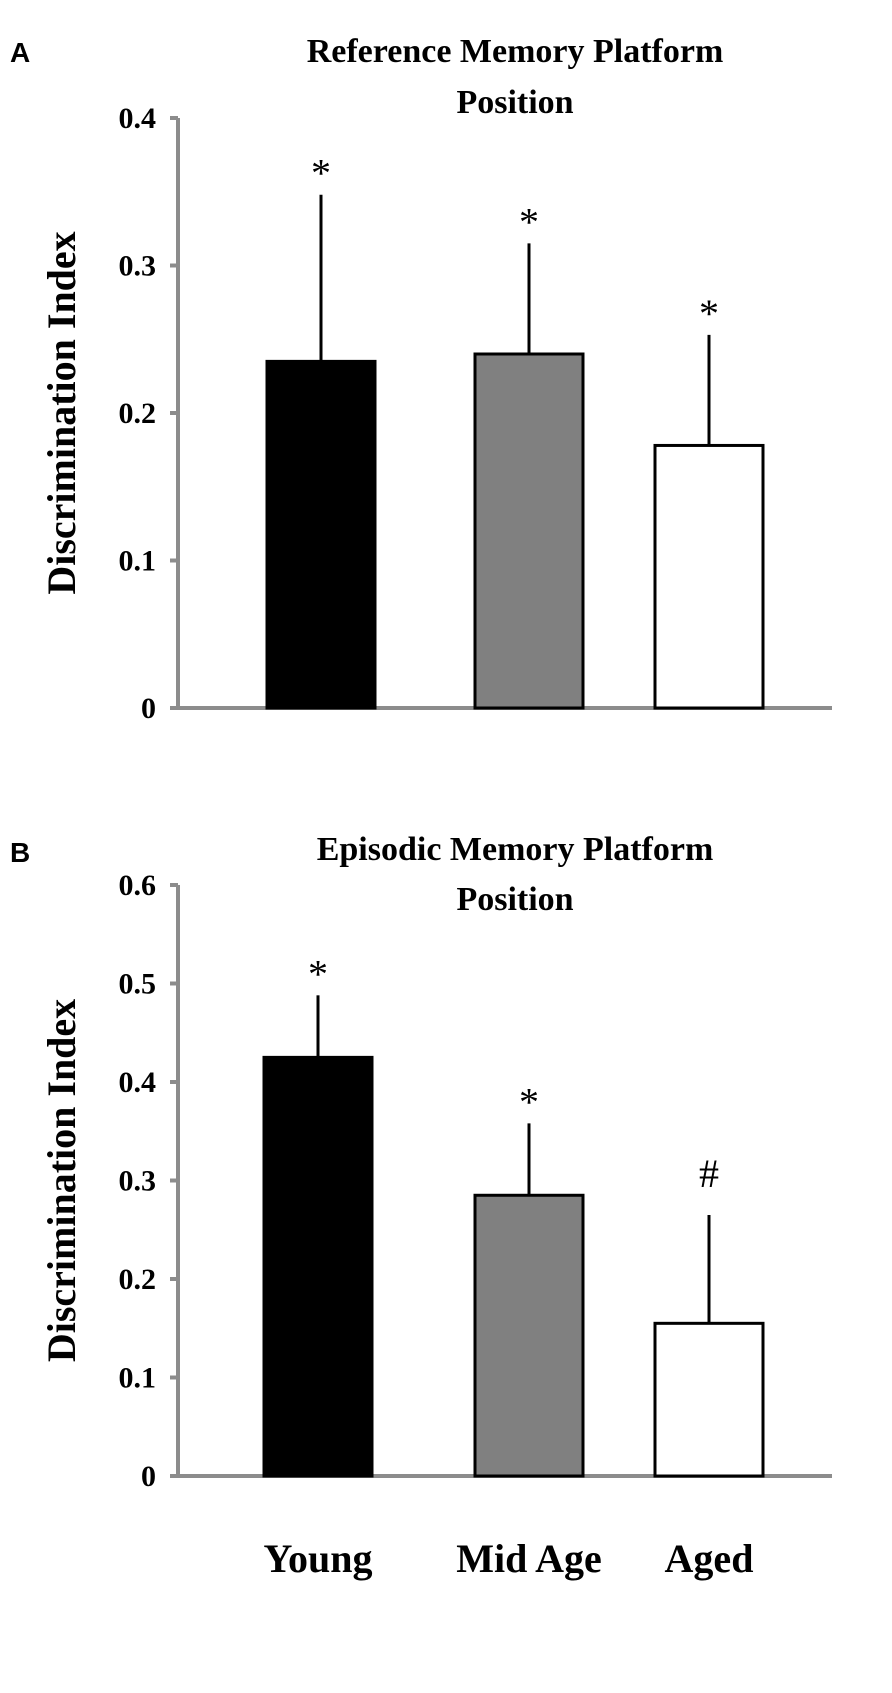 The height and width of the screenshot is (1693, 892). I want to click on y-tick-label: 0.6, so click(138, 885).